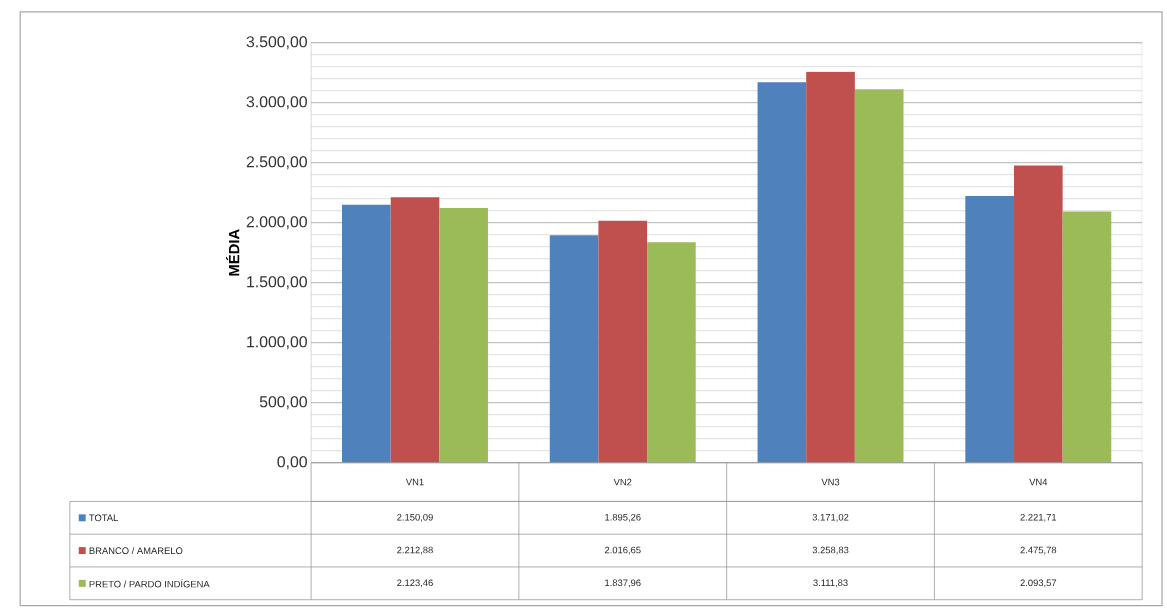 The height and width of the screenshot is (608, 1167). What do you see at coordinates (283, 403) in the screenshot?
I see `y-tick-label: 500,00` at bounding box center [283, 403].